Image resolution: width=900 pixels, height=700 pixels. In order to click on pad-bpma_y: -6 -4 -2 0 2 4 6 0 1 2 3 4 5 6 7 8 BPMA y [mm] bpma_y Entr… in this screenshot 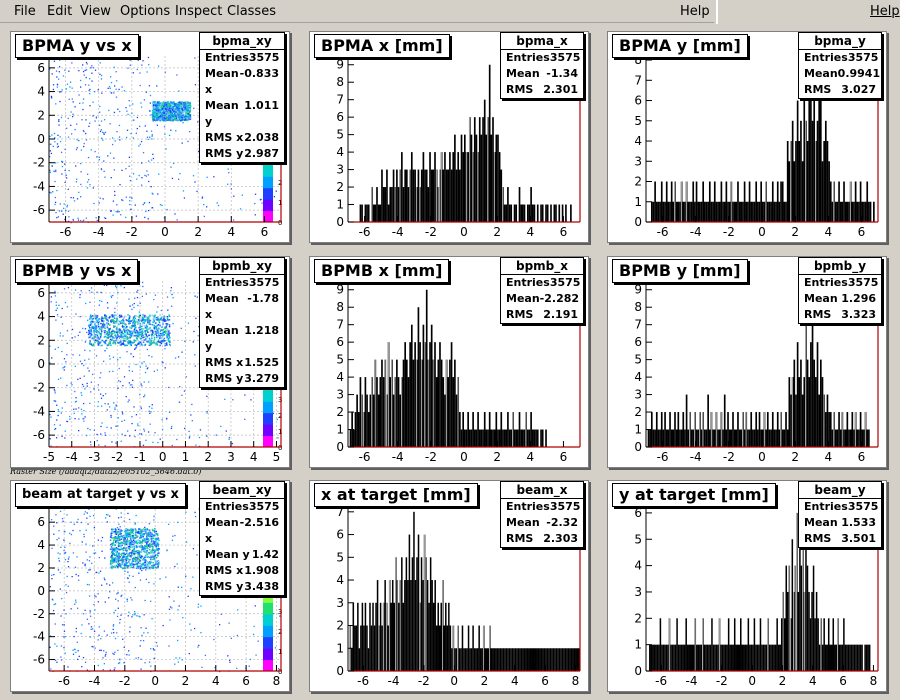, I will do `click(747, 137)`.